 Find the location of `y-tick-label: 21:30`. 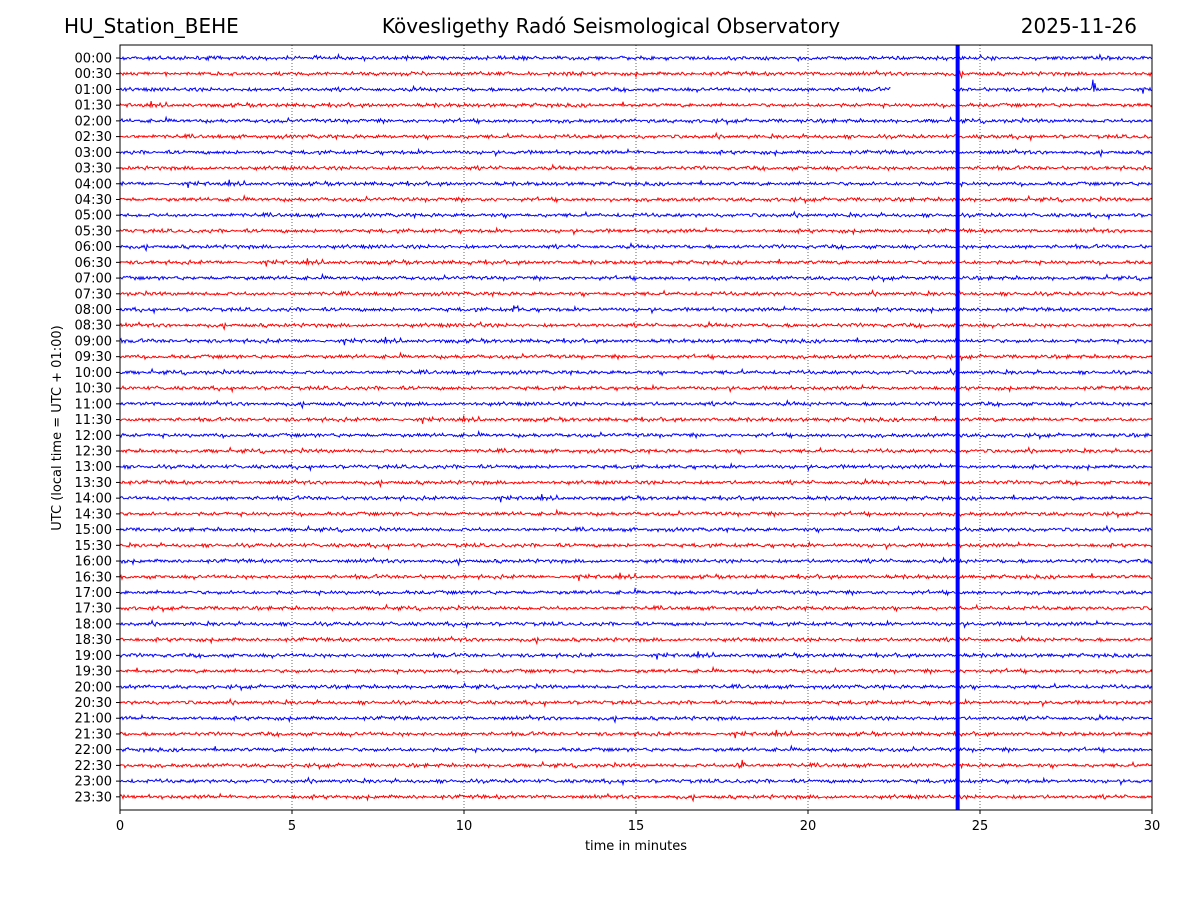

y-tick-label: 21:30 is located at coordinates (93, 734).